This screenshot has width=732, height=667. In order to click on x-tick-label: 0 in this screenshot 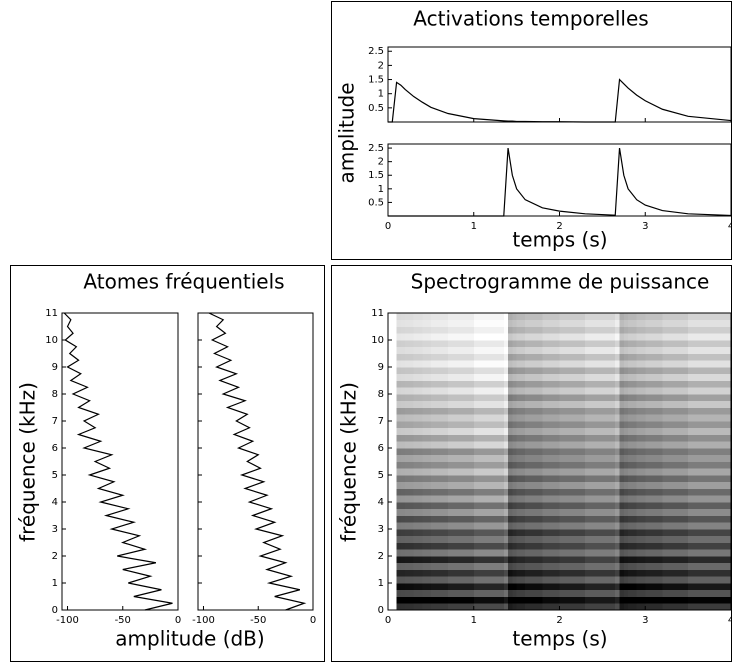, I will do `click(388, 226)`.